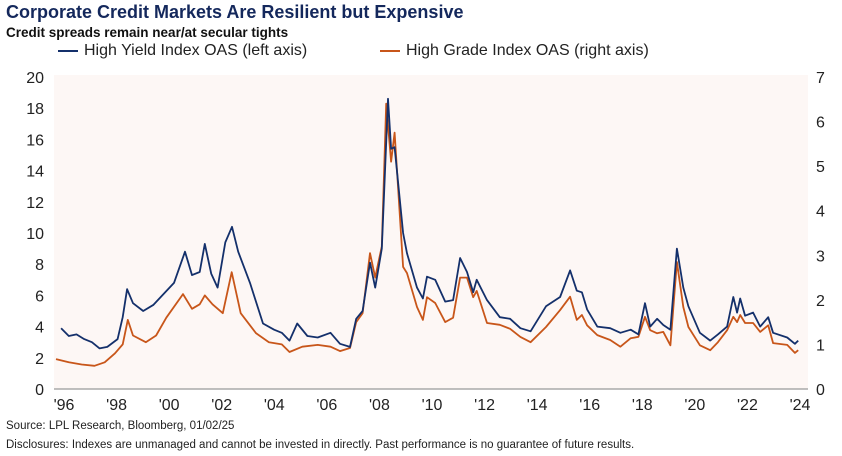  What do you see at coordinates (642, 405) in the screenshot?
I see `x-tick-label: '18` at bounding box center [642, 405].